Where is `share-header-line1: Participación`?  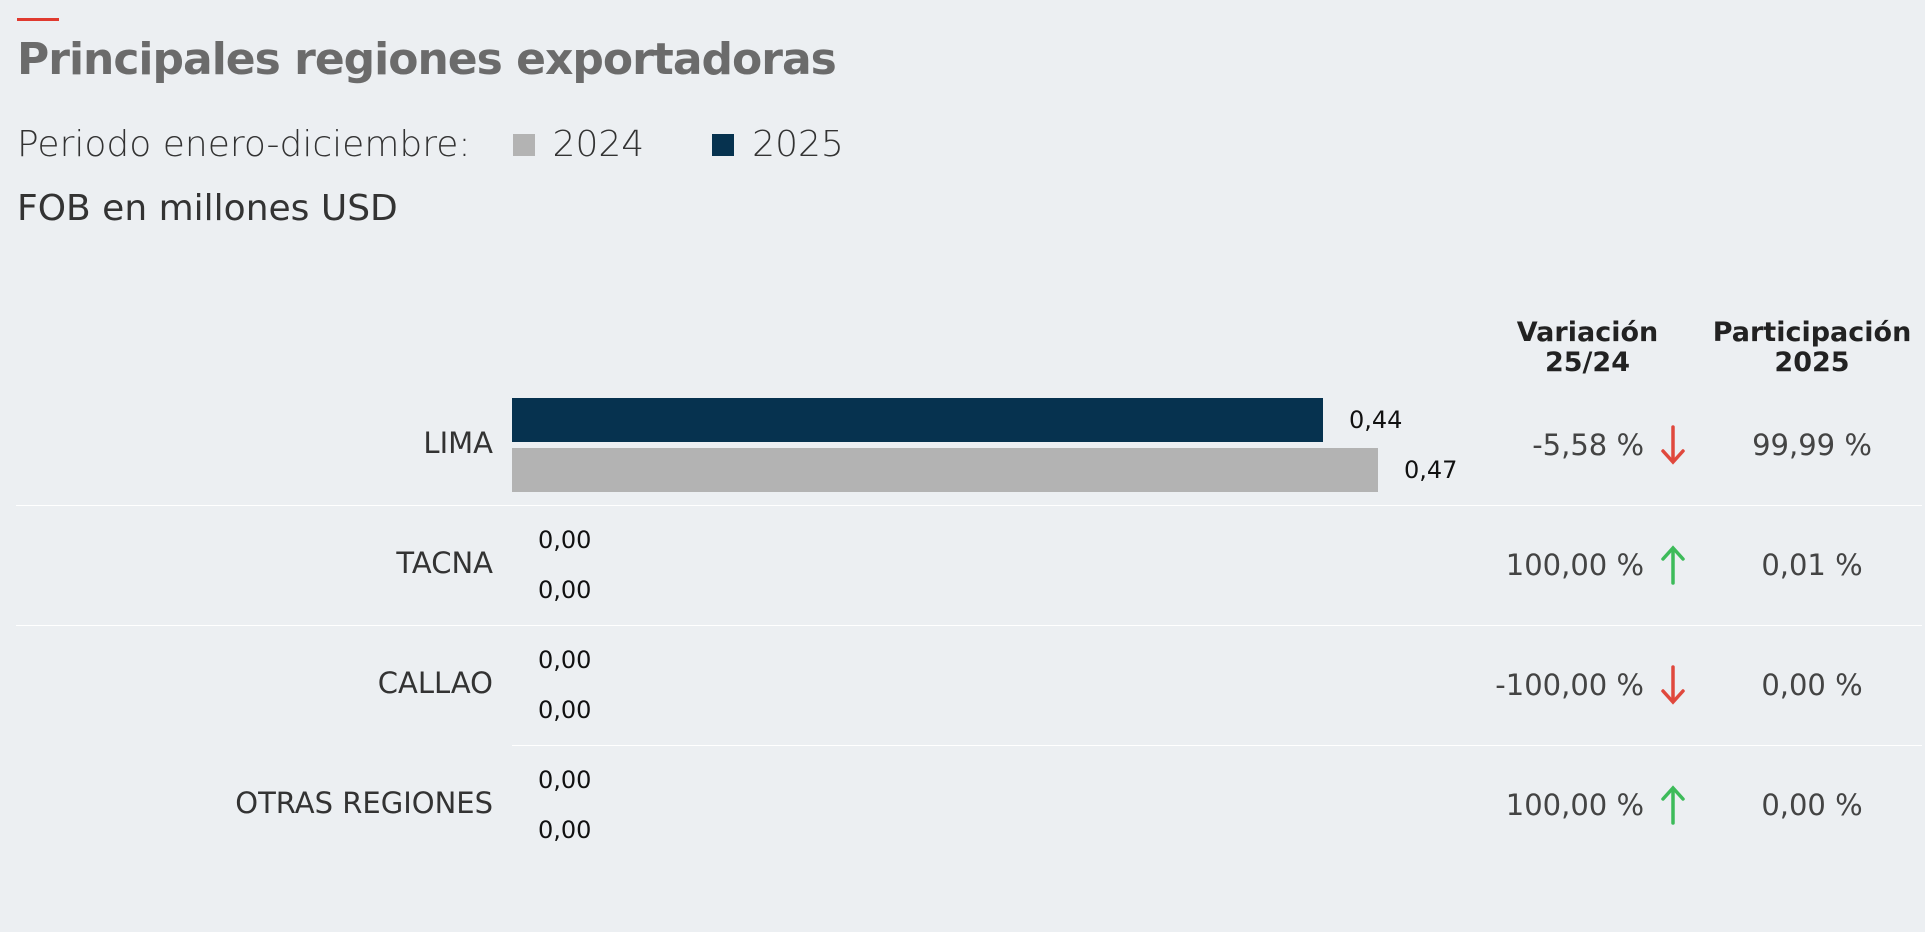 share-header-line1: Participación is located at coordinates (1812, 332).